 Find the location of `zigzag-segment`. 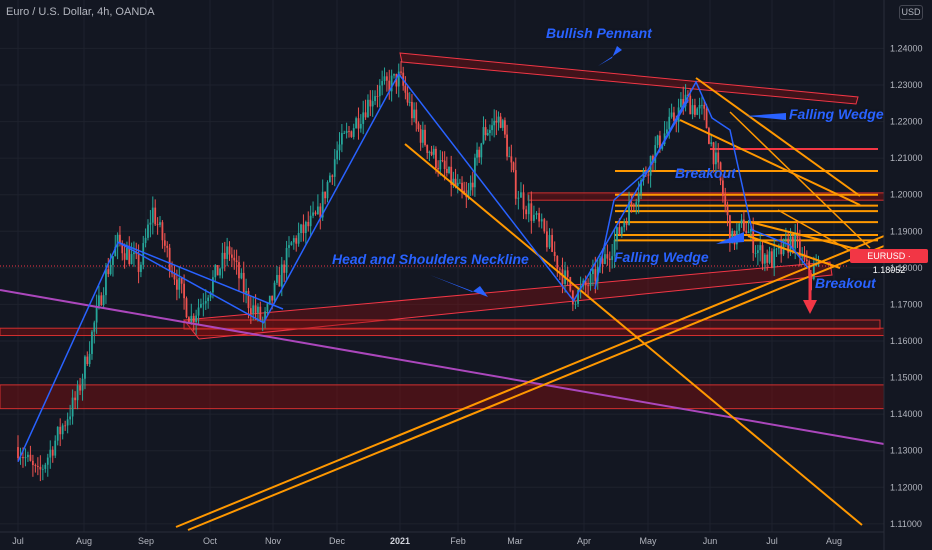

zigzag-segment is located at coordinates (711, 174).